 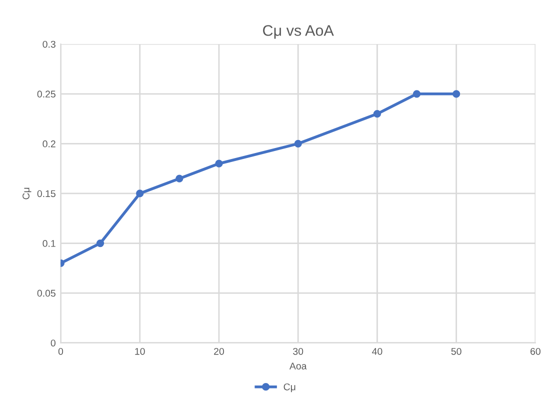 I want to click on y-tick-label: 0.15, so click(x=46, y=194).